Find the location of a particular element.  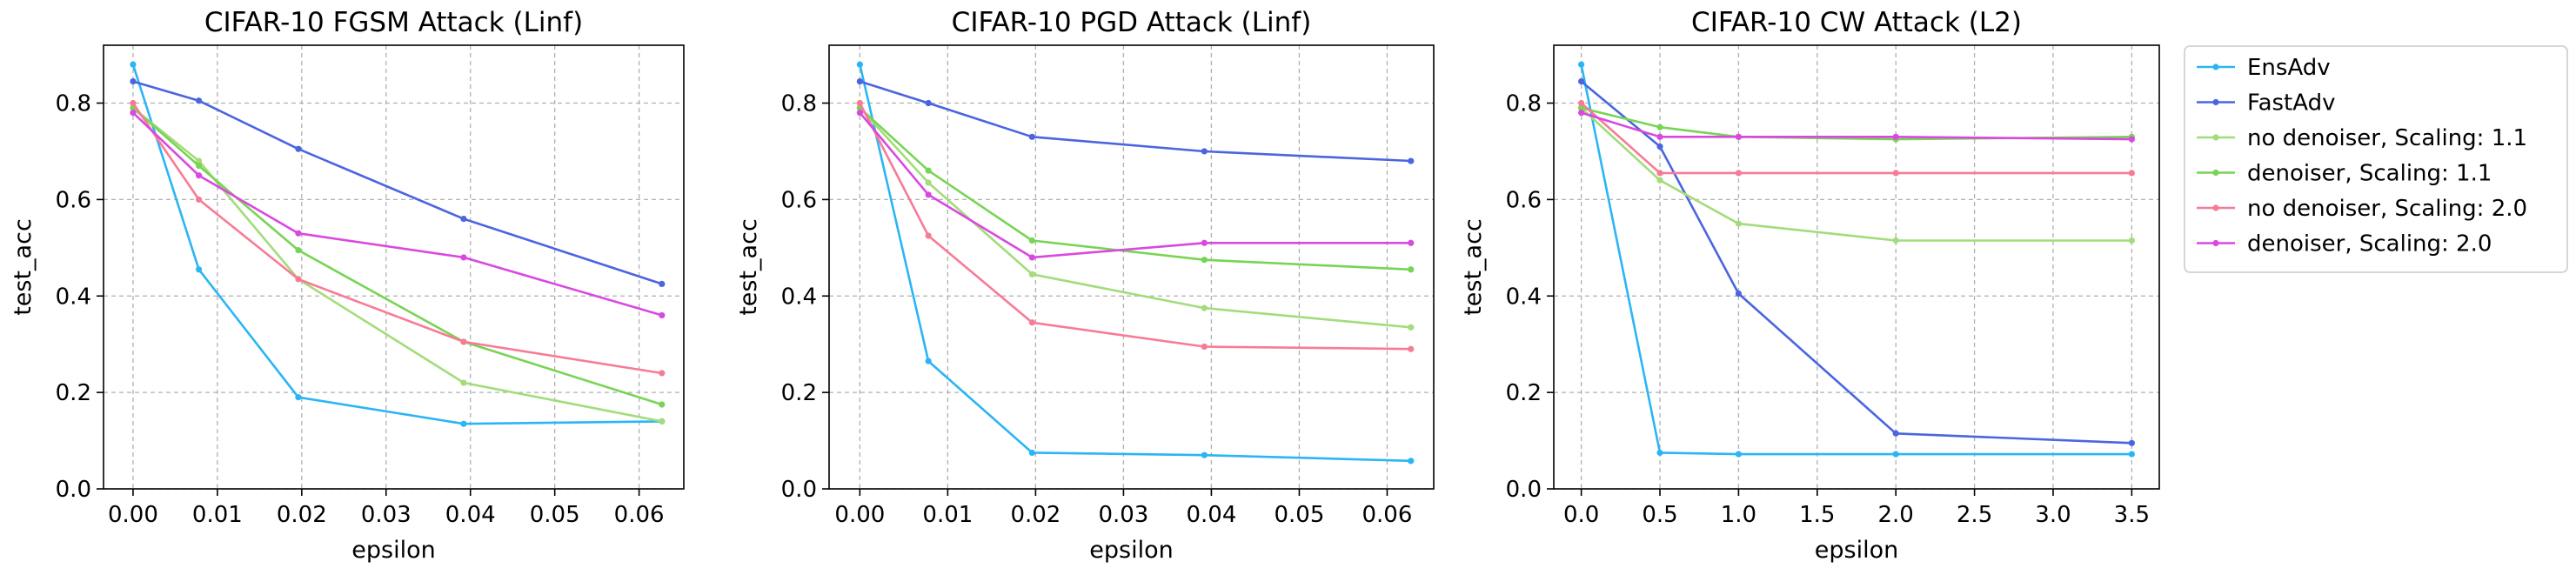

legend-entry-label: no denoiser, Scaling: 1.1 is located at coordinates (2387, 138).